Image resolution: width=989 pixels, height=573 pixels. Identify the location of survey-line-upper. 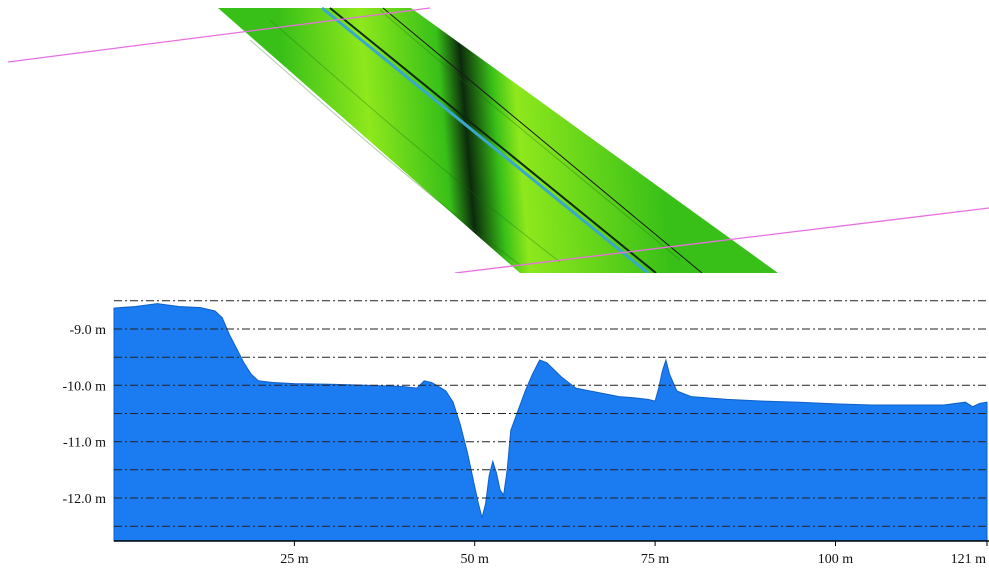
(219, 35).